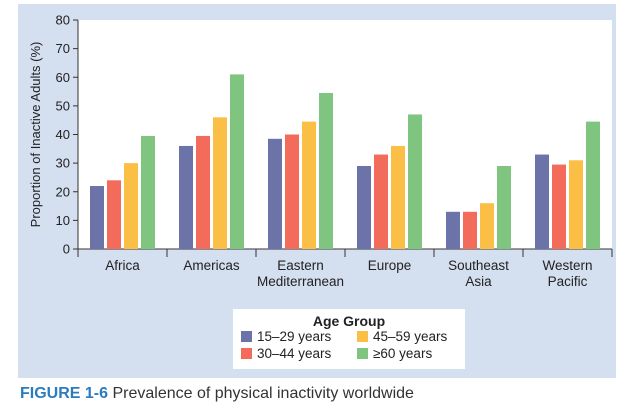  Describe the element at coordinates (63, 48) in the screenshot. I see `y-tick-label: 70` at that location.